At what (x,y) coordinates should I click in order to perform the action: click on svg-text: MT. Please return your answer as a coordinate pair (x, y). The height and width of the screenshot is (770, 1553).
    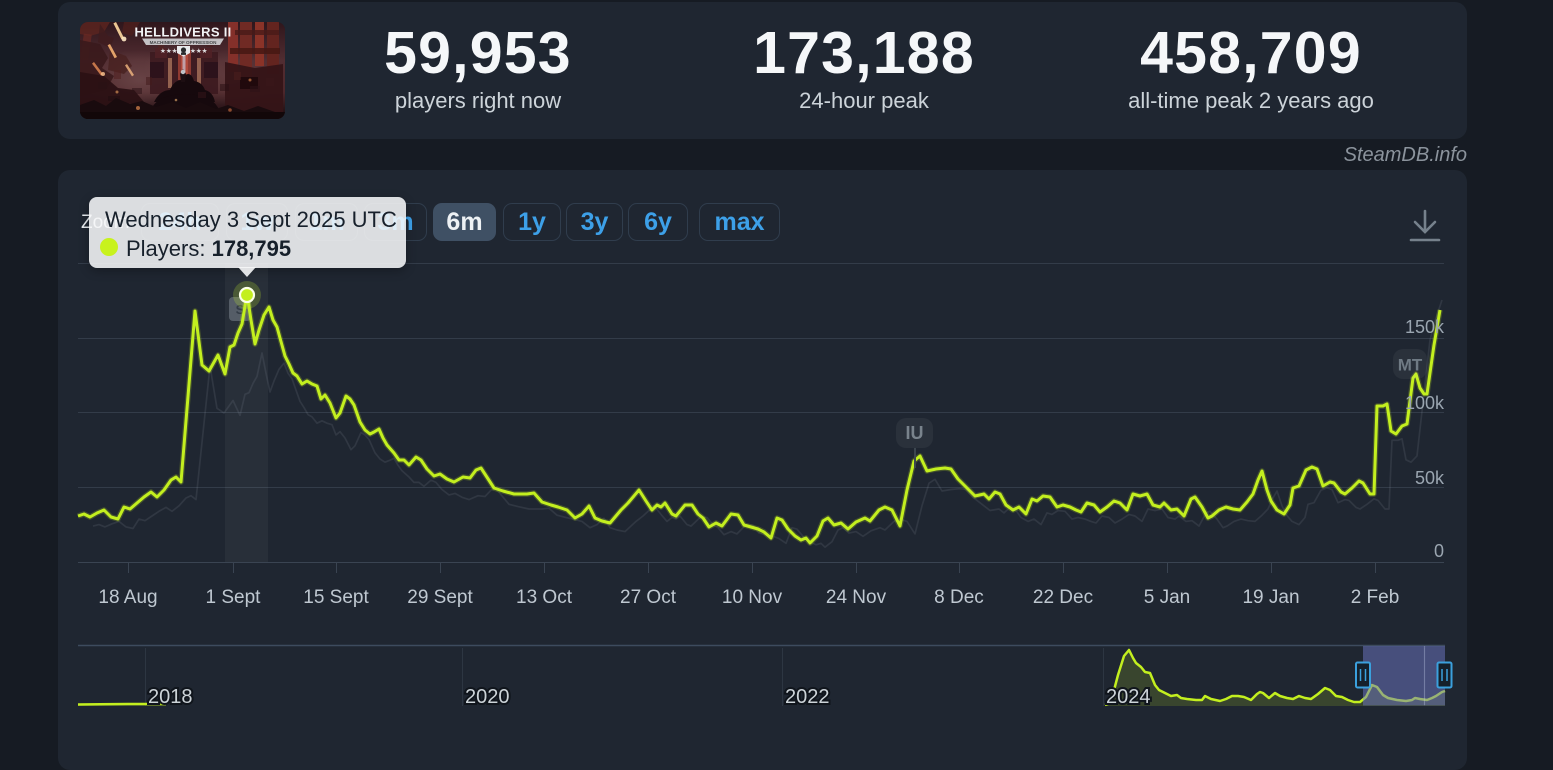
    Looking at the image, I should click on (1410, 365).